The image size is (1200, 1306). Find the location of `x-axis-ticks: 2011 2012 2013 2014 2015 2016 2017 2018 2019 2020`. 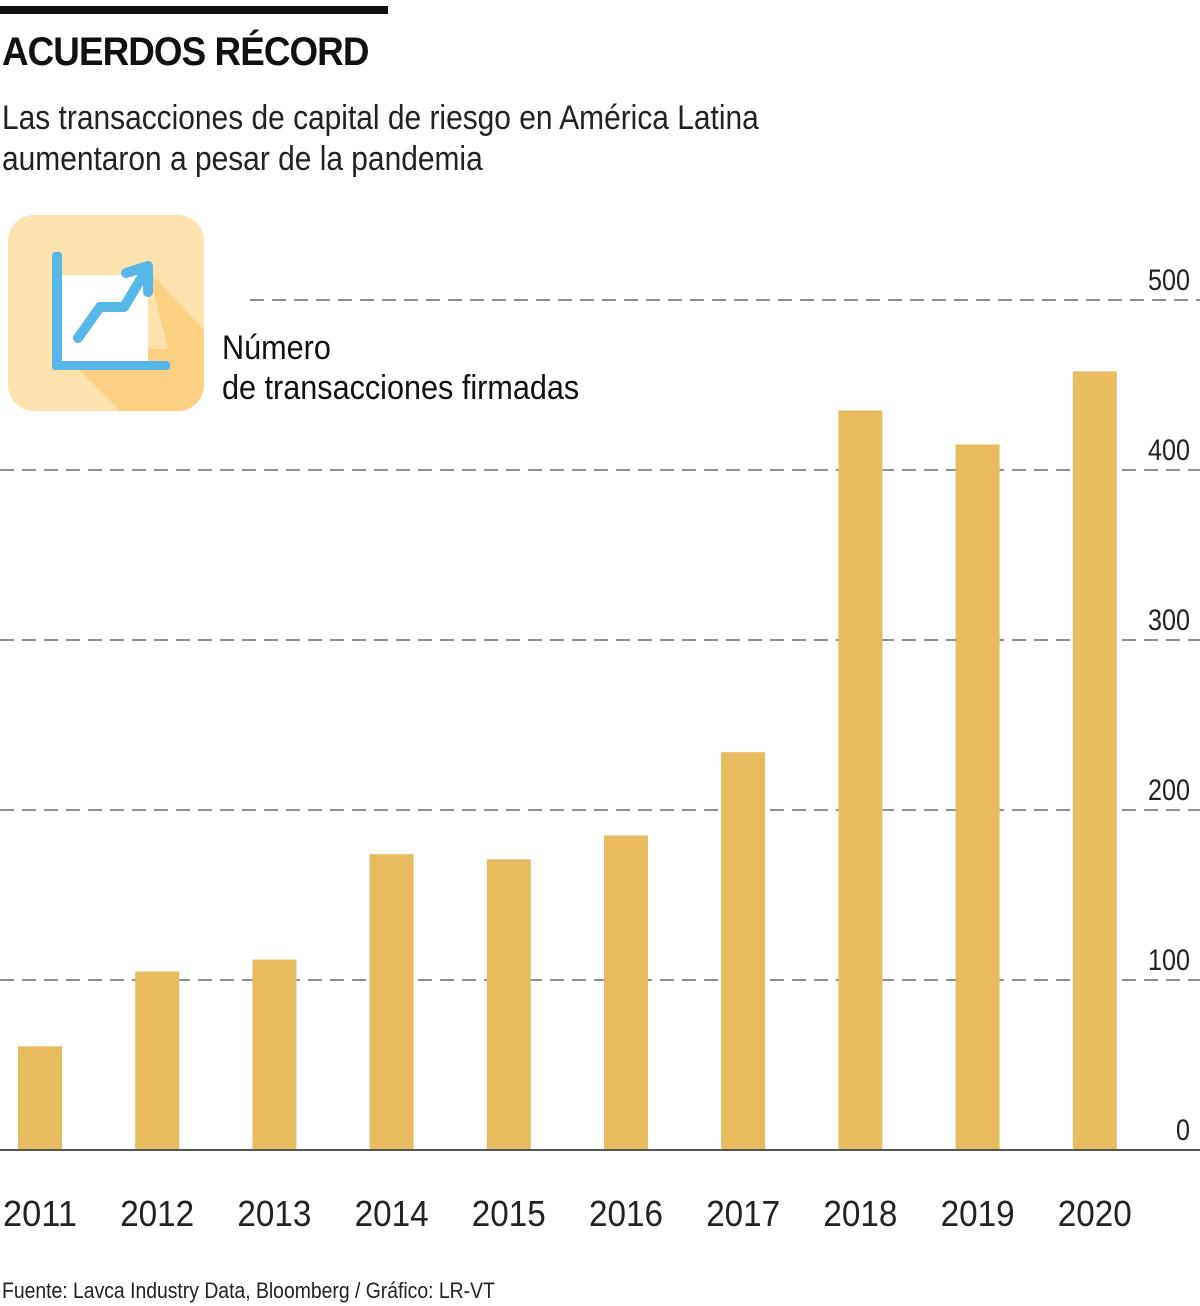

x-axis-ticks: 2011 2012 2013 2014 2015 2016 2017 2018 2019 2020 is located at coordinates (567, 1213).